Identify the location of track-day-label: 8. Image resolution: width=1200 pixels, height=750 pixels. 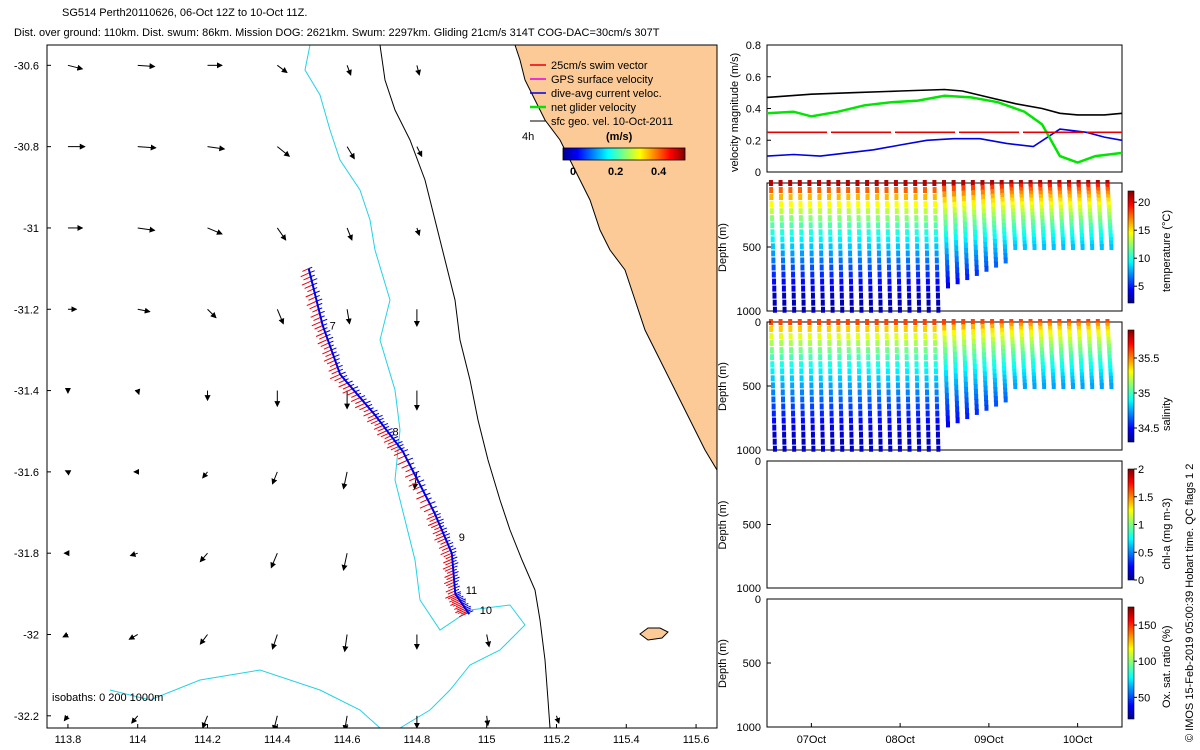
(395, 432).